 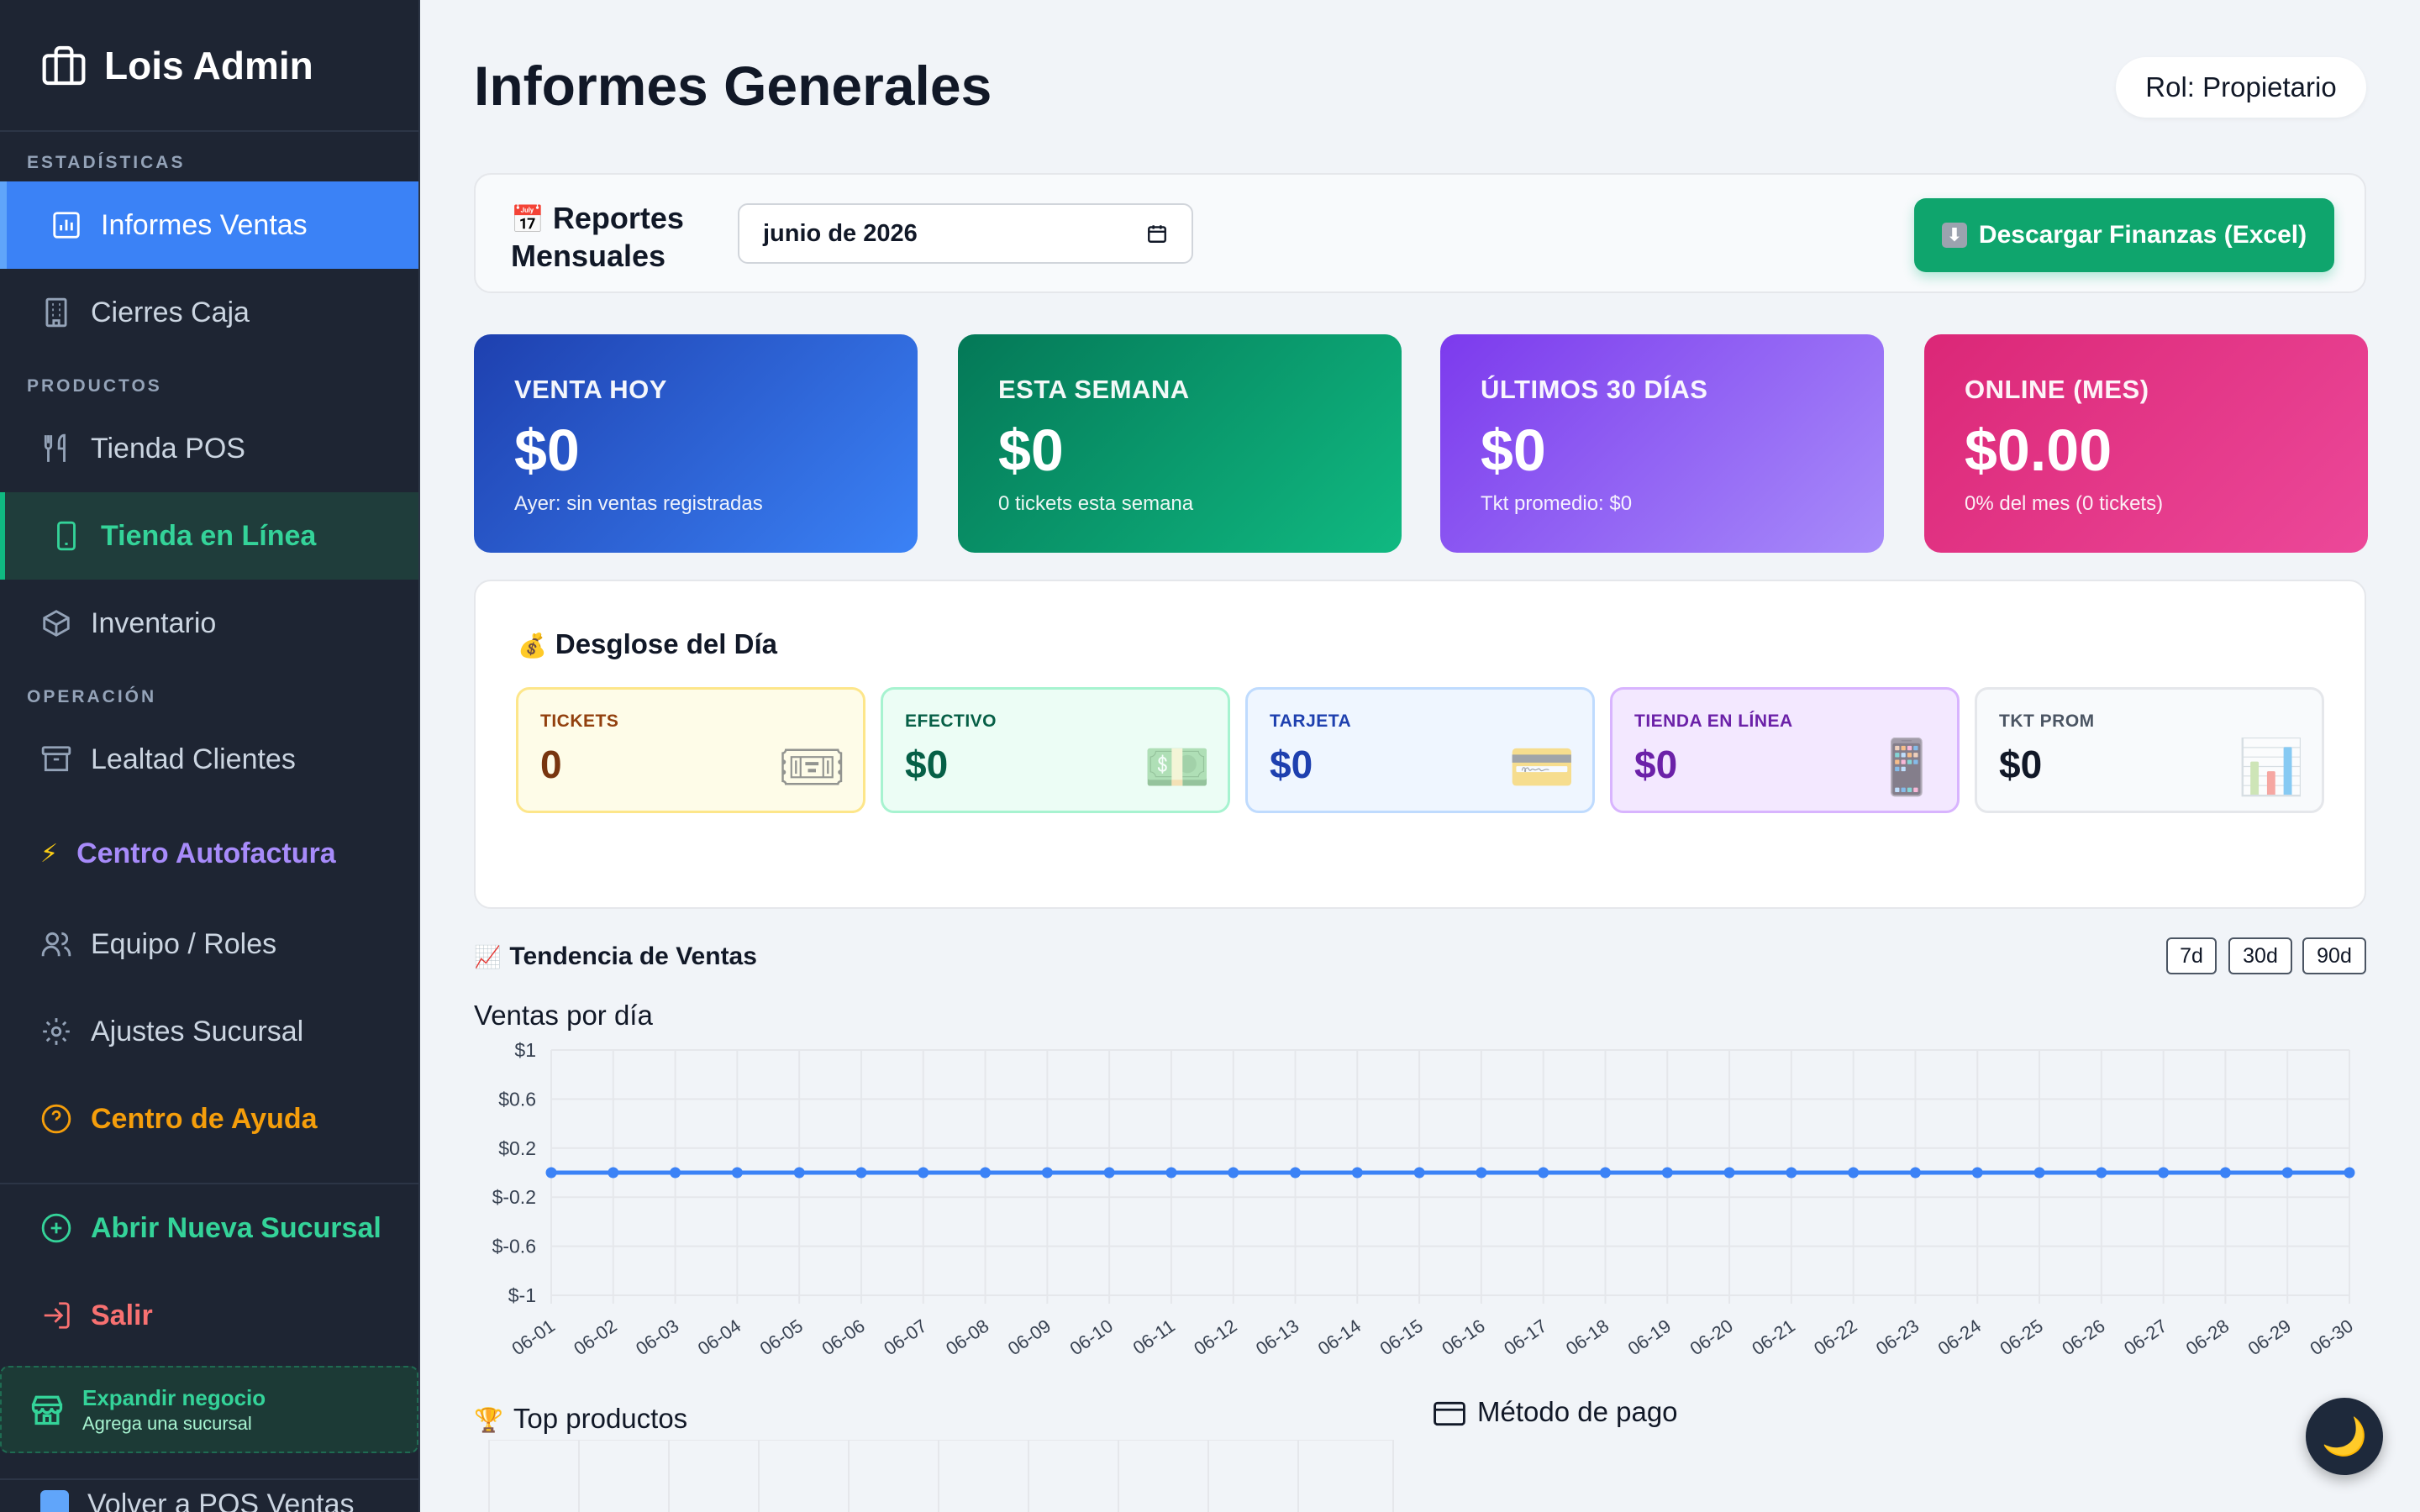 What do you see at coordinates (197, 1031) in the screenshot?
I see `sidebar-item-label: Ajustes Sucursal` at bounding box center [197, 1031].